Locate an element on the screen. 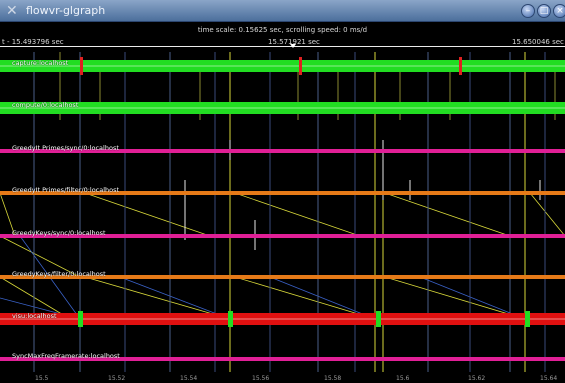 This screenshot has width=565, height=383. close-button: × is located at coordinates (559, 11).